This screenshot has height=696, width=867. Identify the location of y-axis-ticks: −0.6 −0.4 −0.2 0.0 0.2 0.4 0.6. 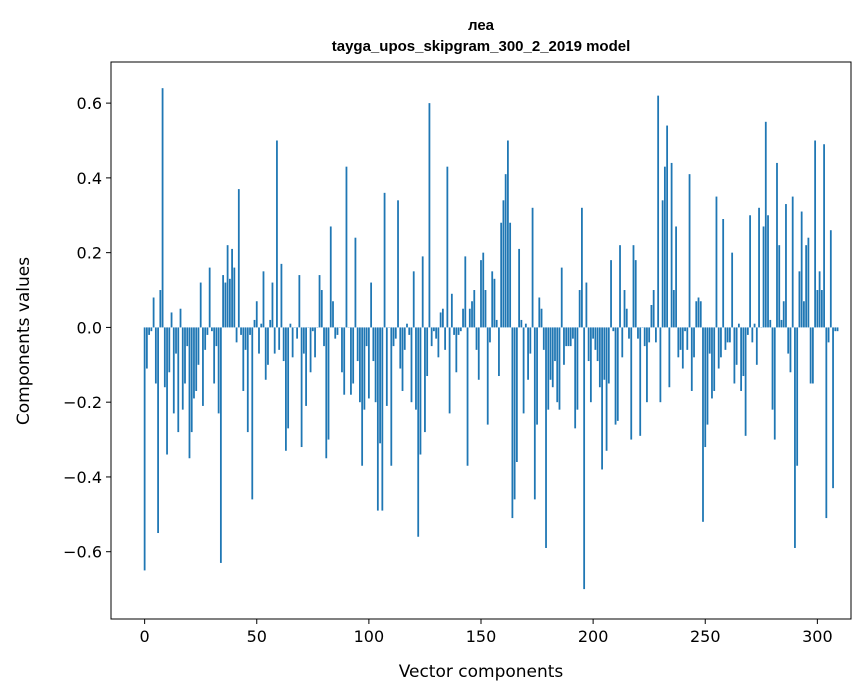
(87, 328).